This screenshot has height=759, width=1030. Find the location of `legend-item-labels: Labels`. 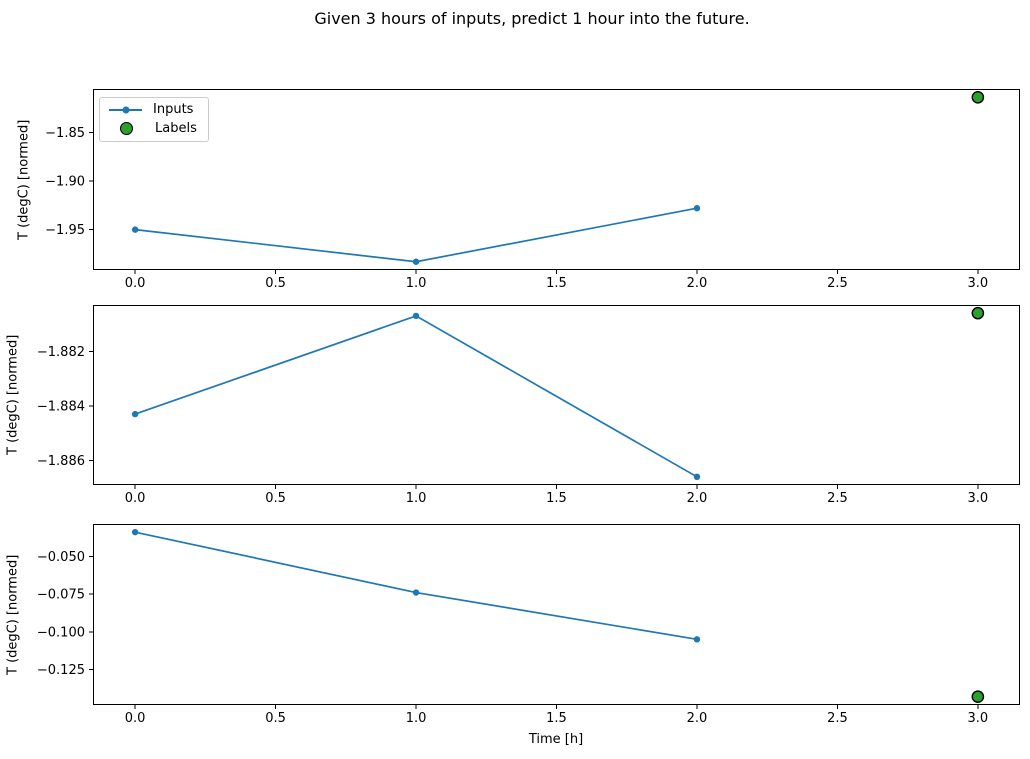

legend-item-labels: Labels is located at coordinates (153, 128).